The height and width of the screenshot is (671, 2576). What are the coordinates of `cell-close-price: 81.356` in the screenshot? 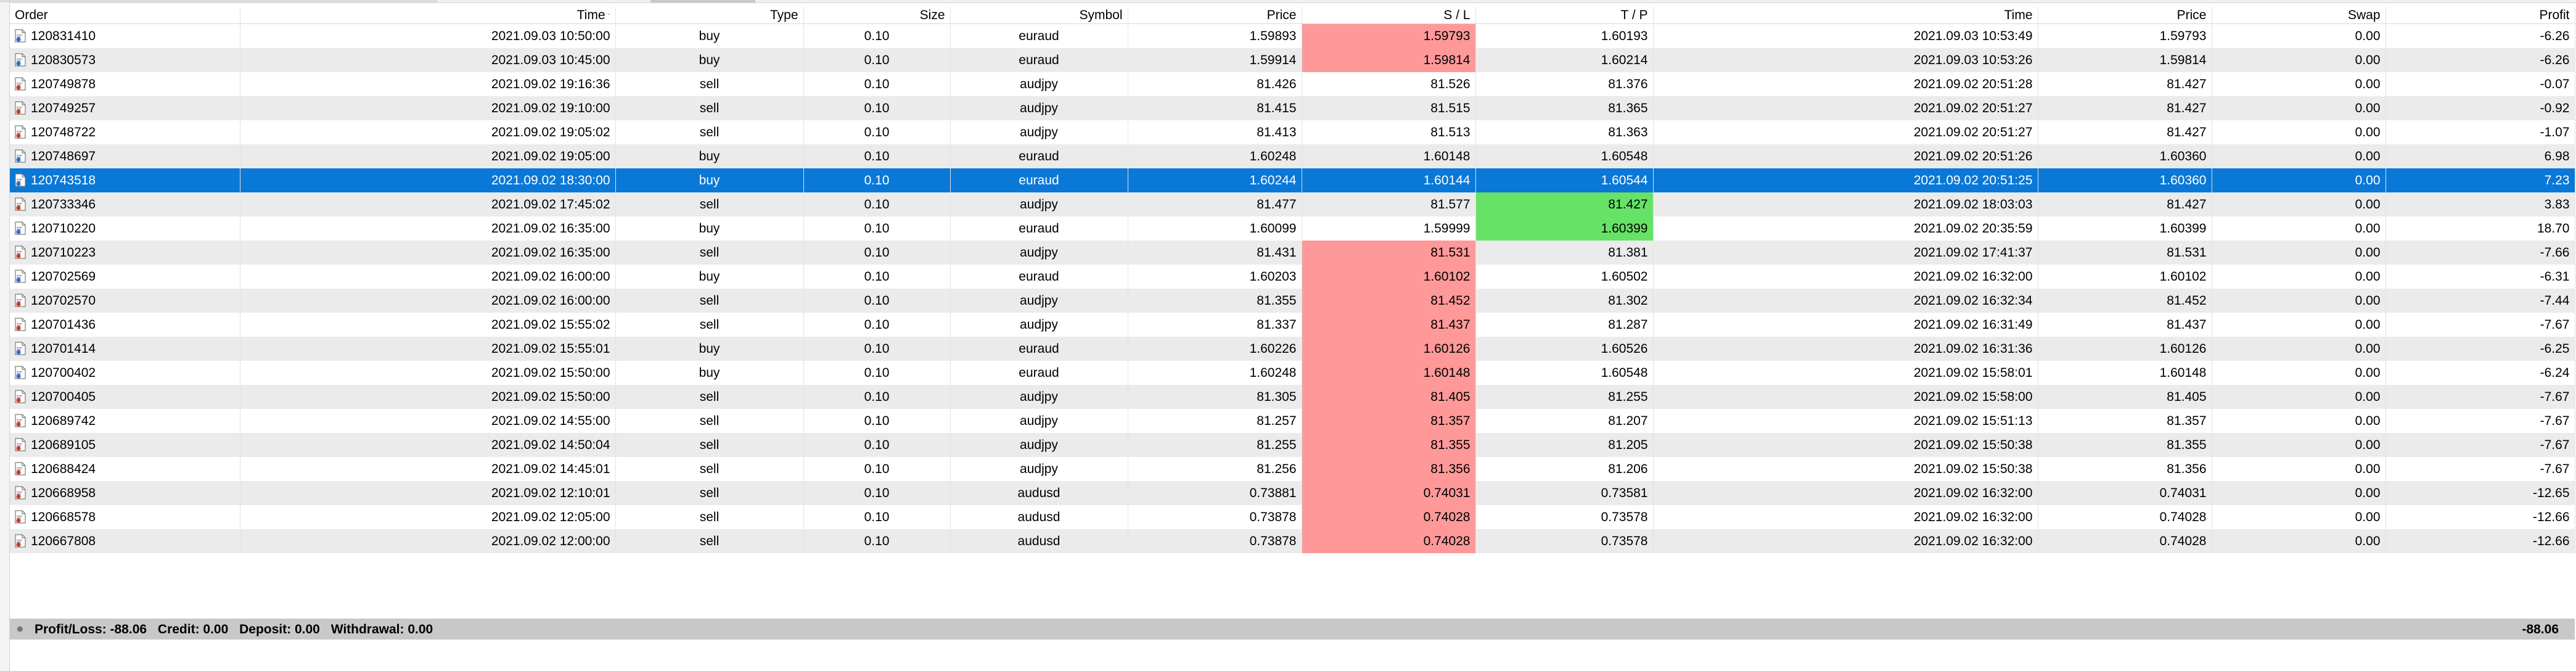 It's located at (2125, 469).